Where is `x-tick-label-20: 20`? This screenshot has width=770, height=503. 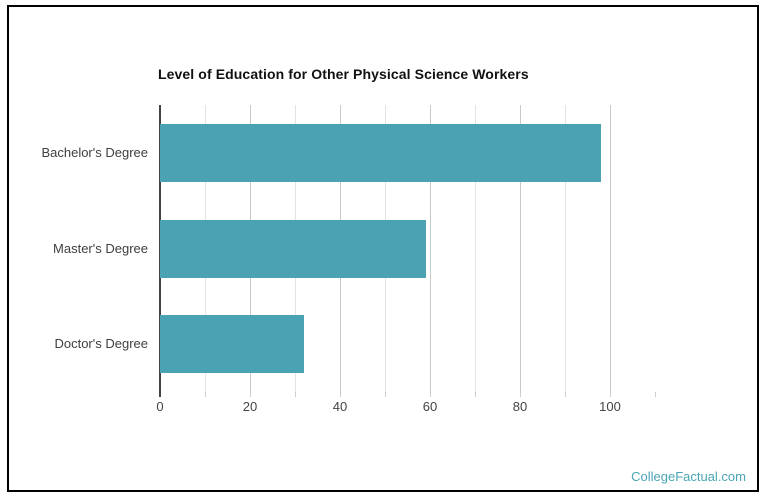
x-tick-label-20: 20 is located at coordinates (250, 406).